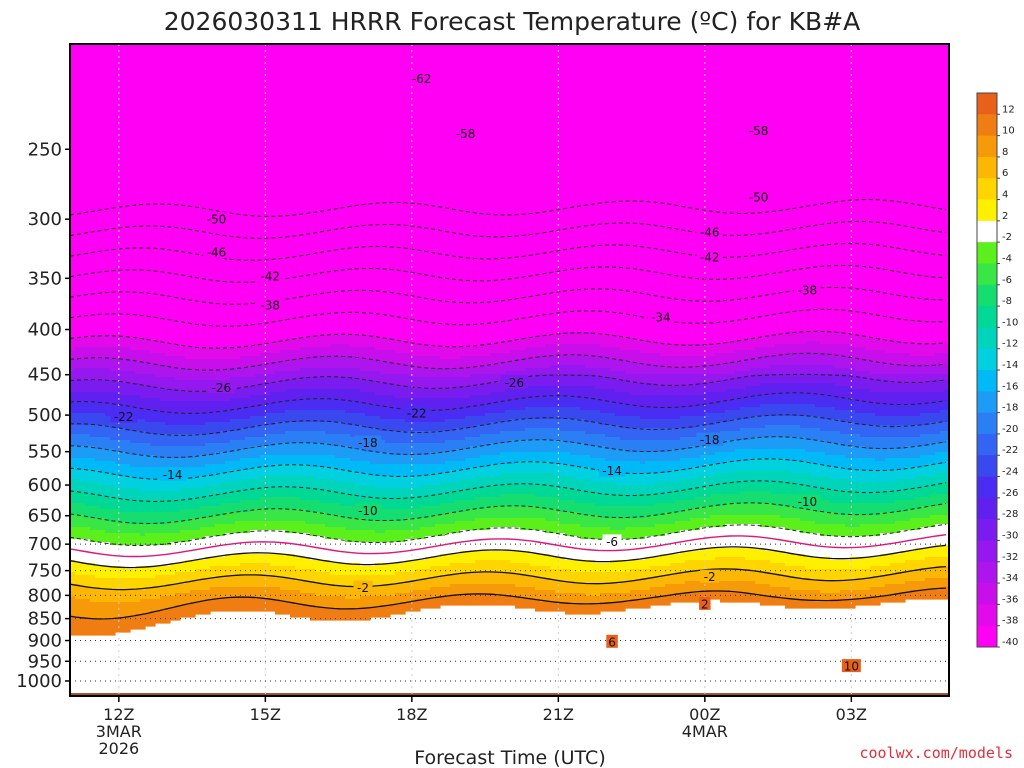 This screenshot has height=768, width=1024. What do you see at coordinates (936, 753) in the screenshot?
I see `credit-link: coolwx.com/models` at bounding box center [936, 753].